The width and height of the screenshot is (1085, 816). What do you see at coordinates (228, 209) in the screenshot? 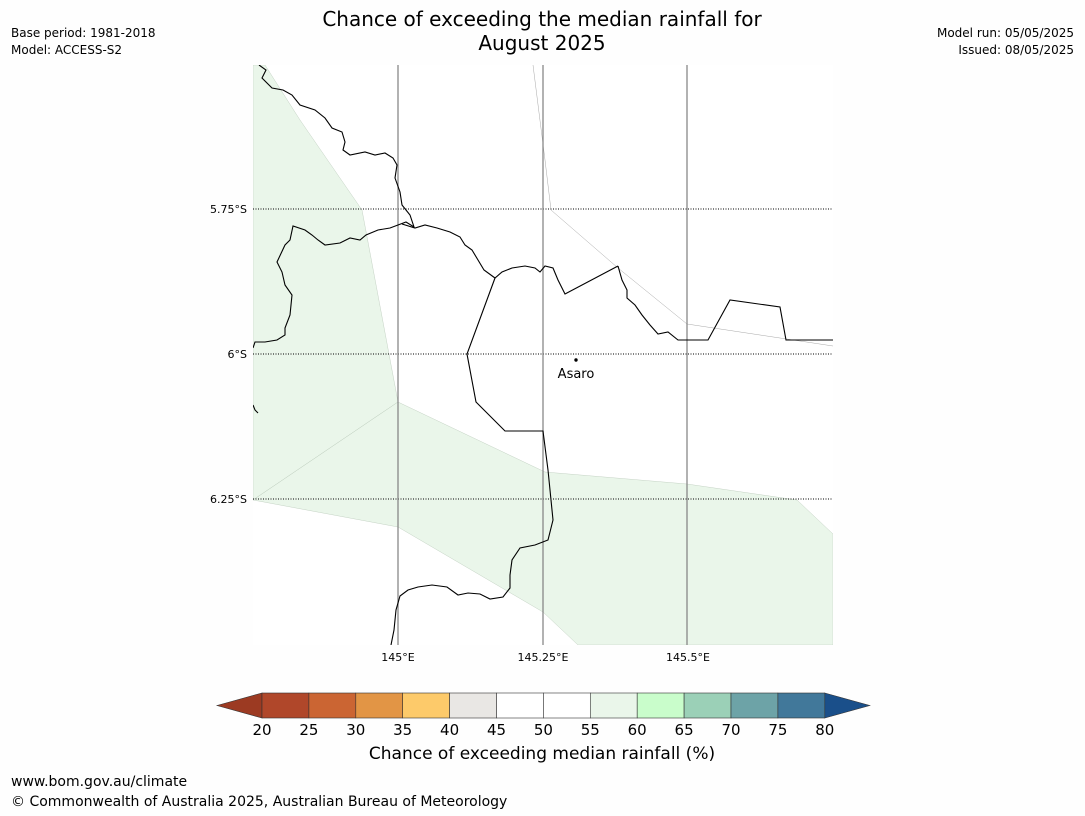
I see `lat-label-5-75: 5.75°S` at bounding box center [228, 209].